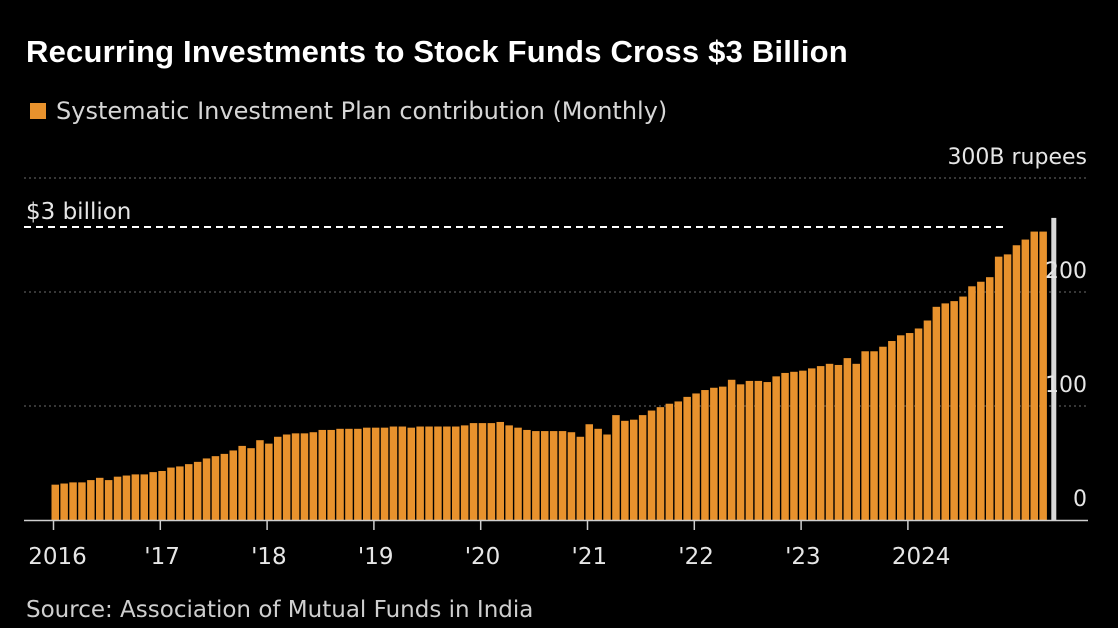 This screenshot has height=628, width=1118. What do you see at coordinates (483, 557) in the screenshot?
I see `x-tick-label: '20` at bounding box center [483, 557].